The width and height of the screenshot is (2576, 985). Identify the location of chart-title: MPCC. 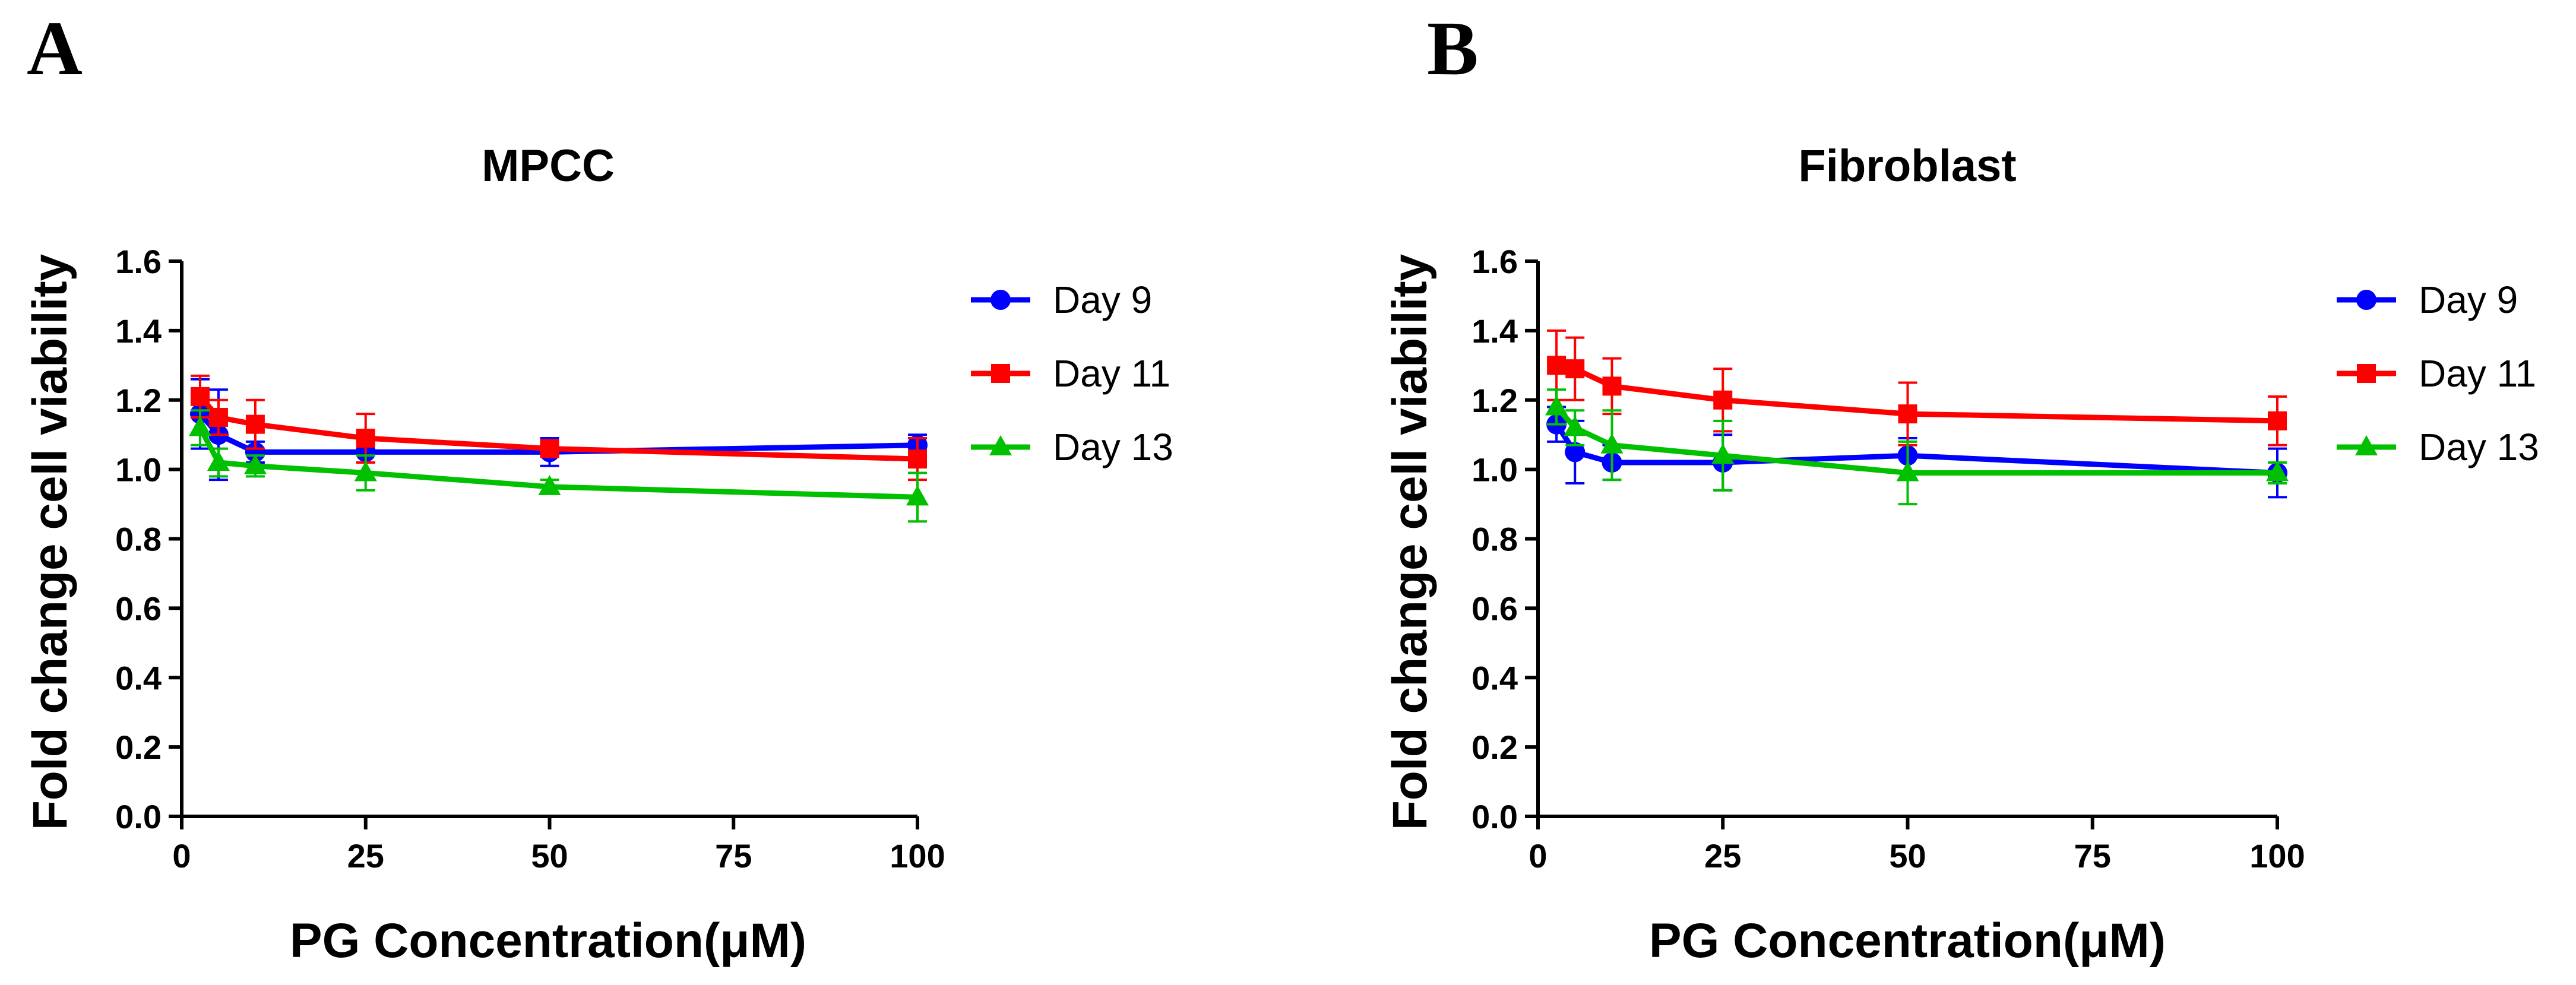
(548, 166).